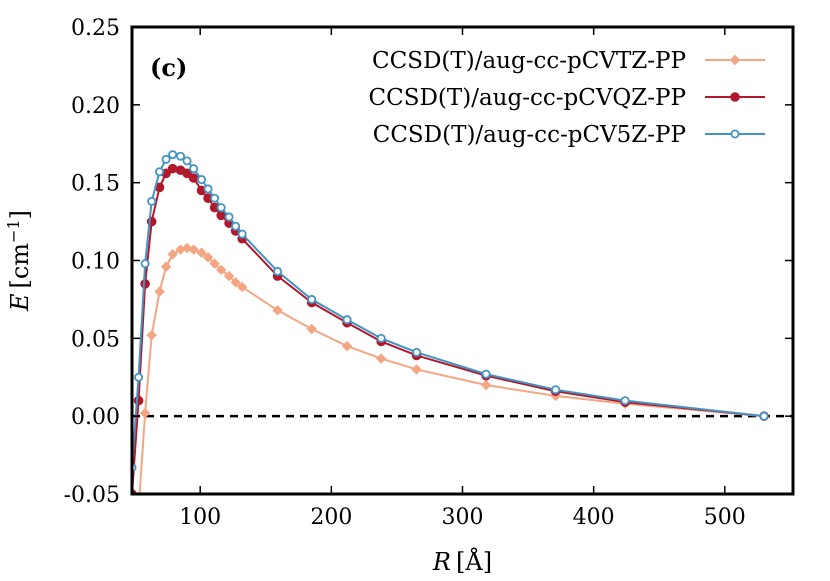  What do you see at coordinates (331, 517) in the screenshot?
I see `x-tick-label: 200` at bounding box center [331, 517].